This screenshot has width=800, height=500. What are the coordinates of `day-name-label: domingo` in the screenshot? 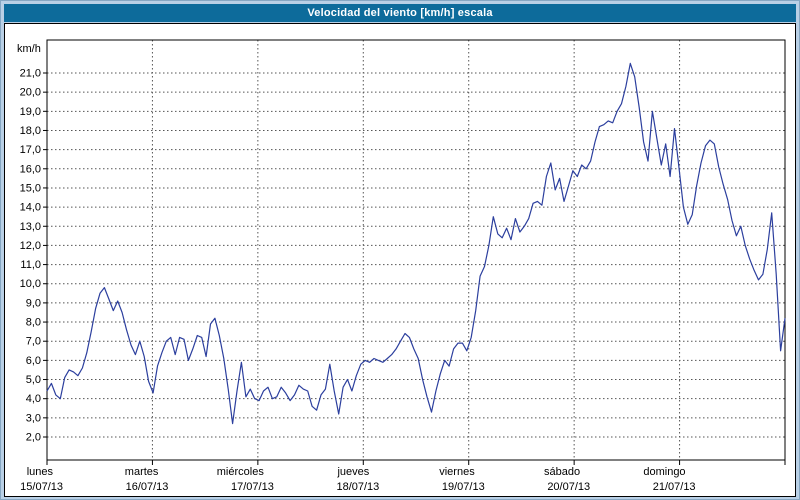 It's located at (664, 472).